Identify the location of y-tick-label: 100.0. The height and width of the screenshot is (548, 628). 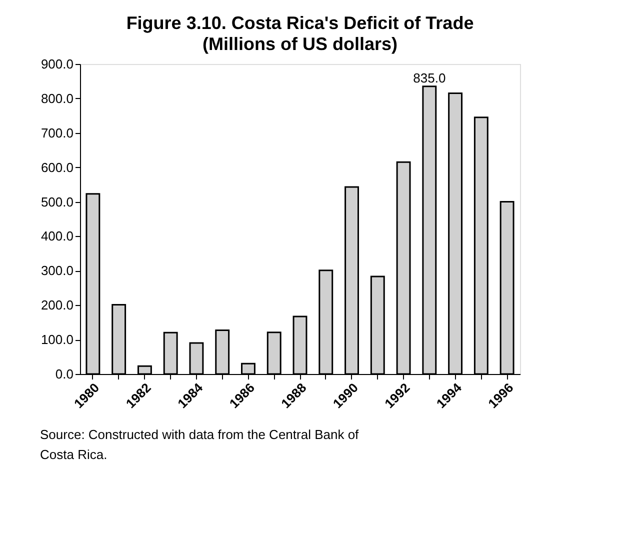
(57, 340).